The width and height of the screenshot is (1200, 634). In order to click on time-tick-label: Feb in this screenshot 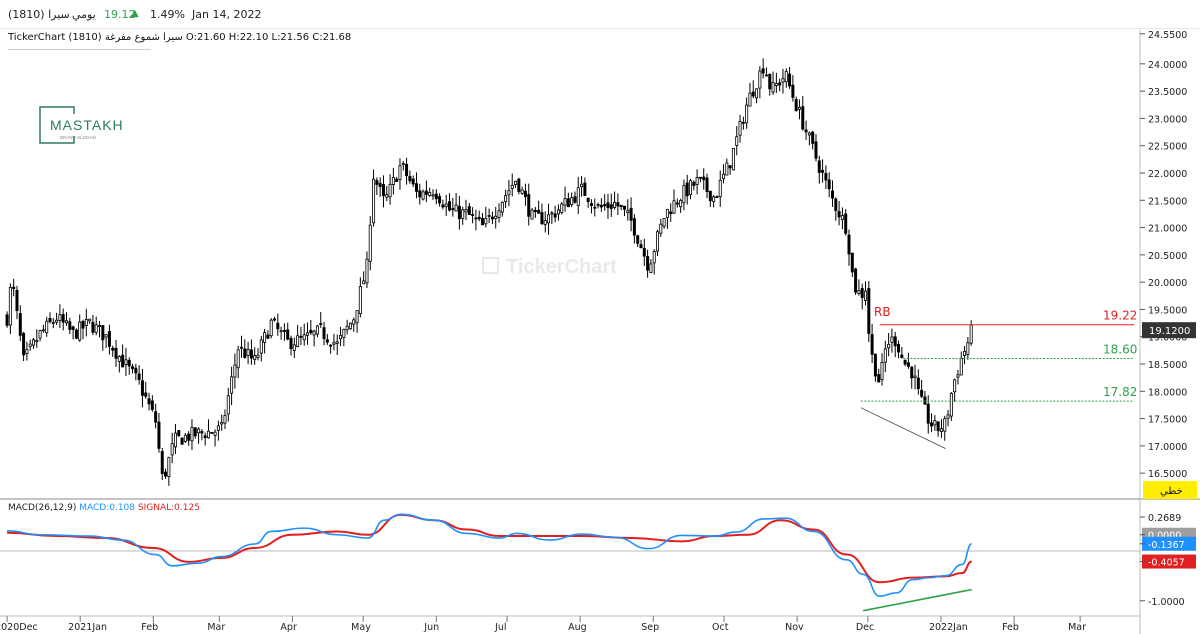, I will do `click(1010, 627)`.